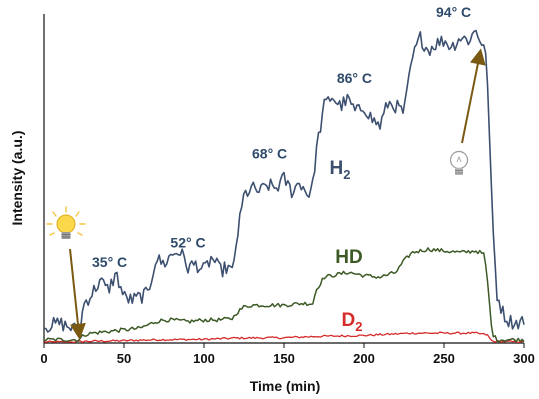  I want to click on series-label-h2: H2, so click(340, 170).